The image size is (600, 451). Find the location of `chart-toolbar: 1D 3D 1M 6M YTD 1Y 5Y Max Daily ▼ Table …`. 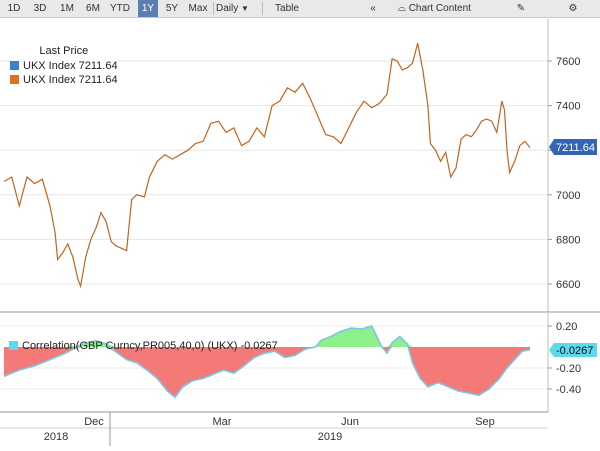

chart-toolbar: 1D 3D 1M 6M YTD 1Y 5Y Max Daily ▼ Table … is located at coordinates (300, 9).